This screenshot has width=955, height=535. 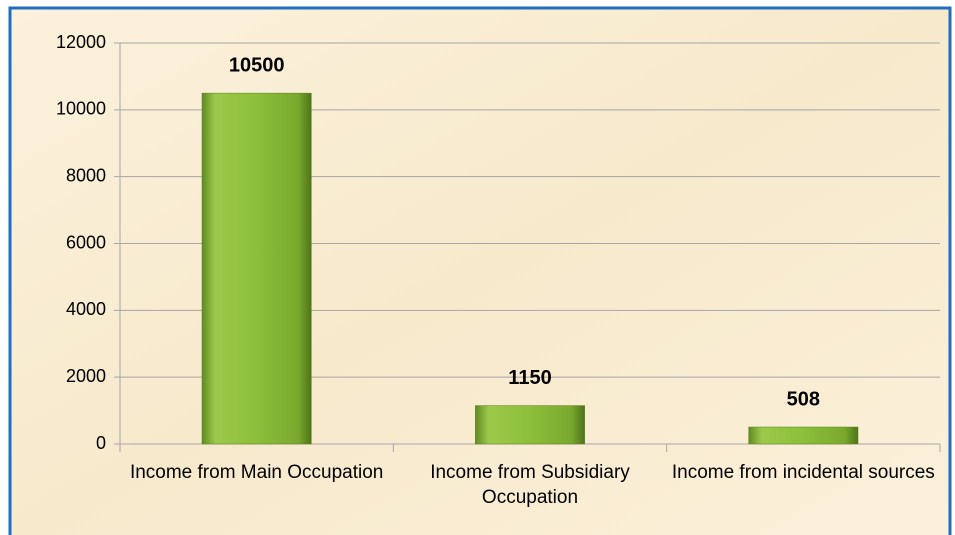 I want to click on y-tick-label: 0, so click(x=101, y=443).